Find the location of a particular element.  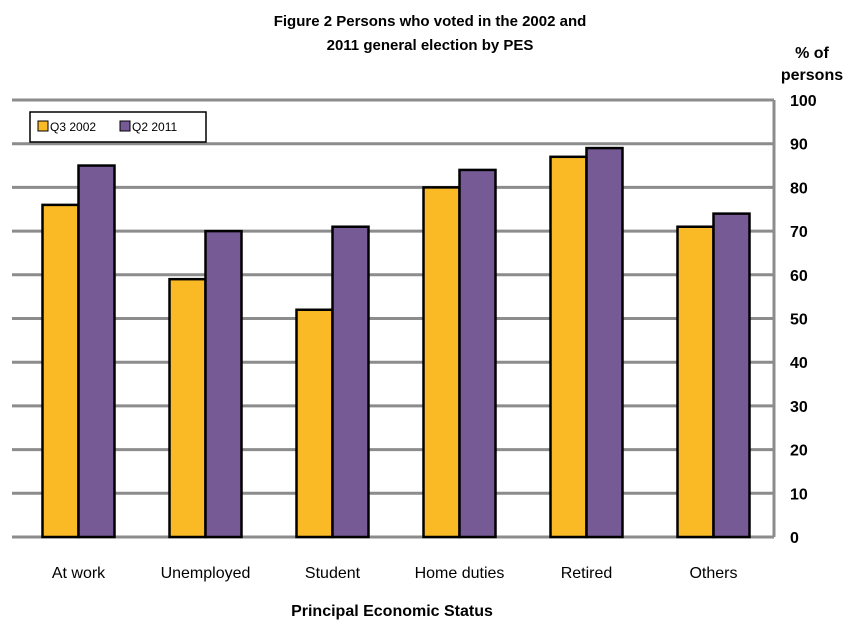

y-tick-label: 50 is located at coordinates (799, 320).